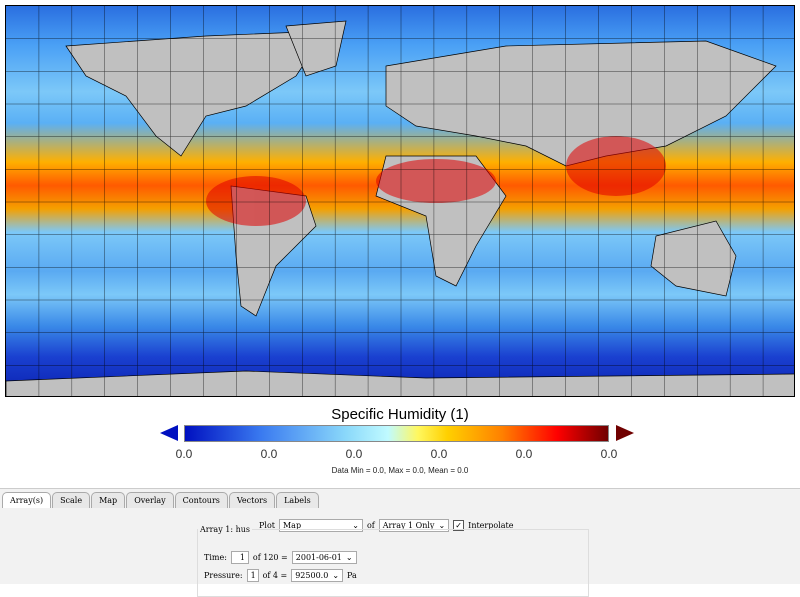 The height and width of the screenshot is (597, 800). Describe the element at coordinates (215, 557) in the screenshot. I see `time-label: Time:` at that location.